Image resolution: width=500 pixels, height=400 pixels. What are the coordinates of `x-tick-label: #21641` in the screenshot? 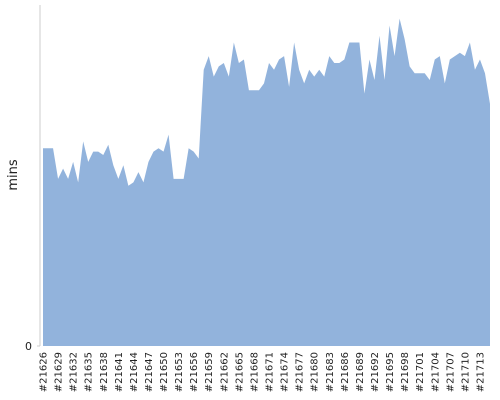 It's located at (119, 372).